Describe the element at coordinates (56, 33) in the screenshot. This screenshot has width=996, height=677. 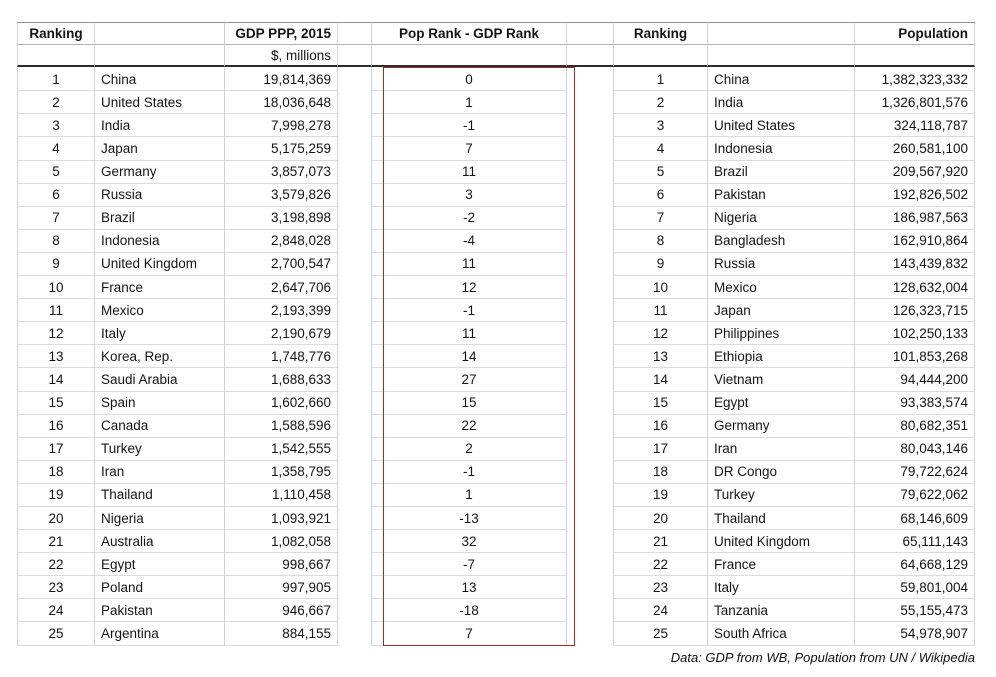
I see `gdp-ranking-header: Ranking` at that location.